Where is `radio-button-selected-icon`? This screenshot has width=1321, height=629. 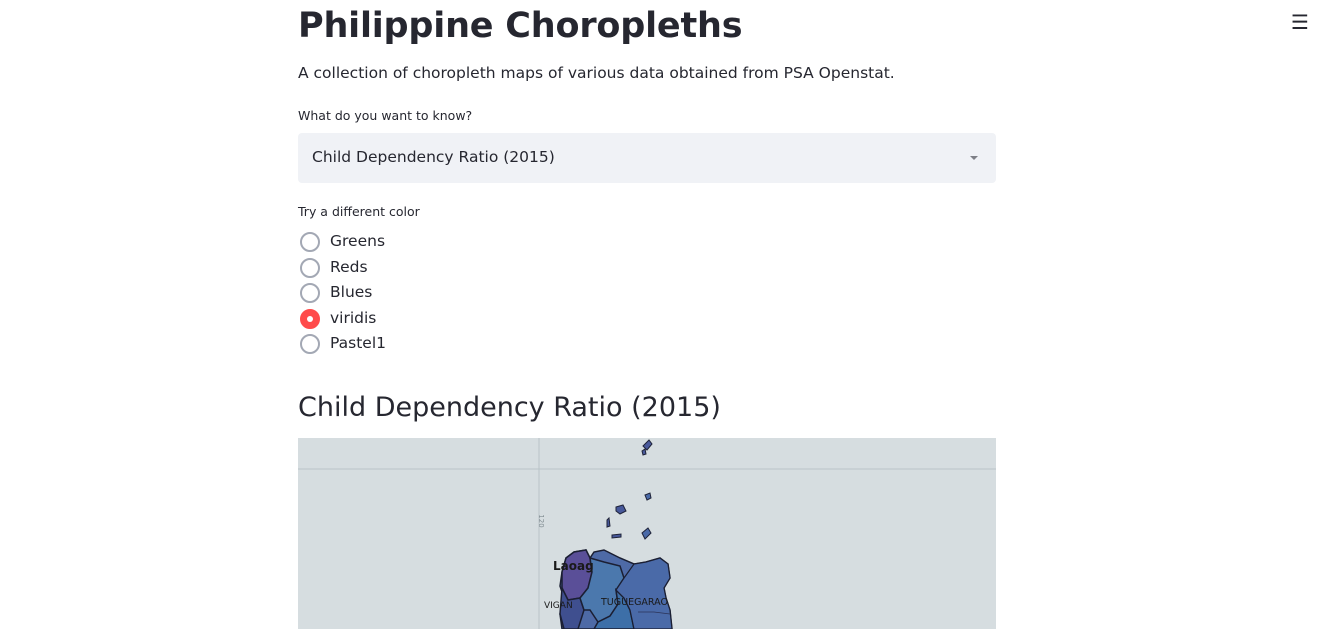
radio-button-selected-icon is located at coordinates (310, 319).